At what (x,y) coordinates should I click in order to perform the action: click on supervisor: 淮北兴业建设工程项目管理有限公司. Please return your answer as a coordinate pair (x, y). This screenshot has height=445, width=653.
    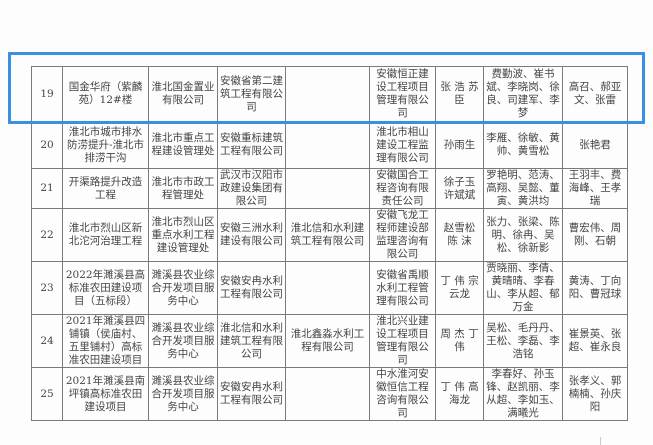
    Looking at the image, I should click on (402, 341).